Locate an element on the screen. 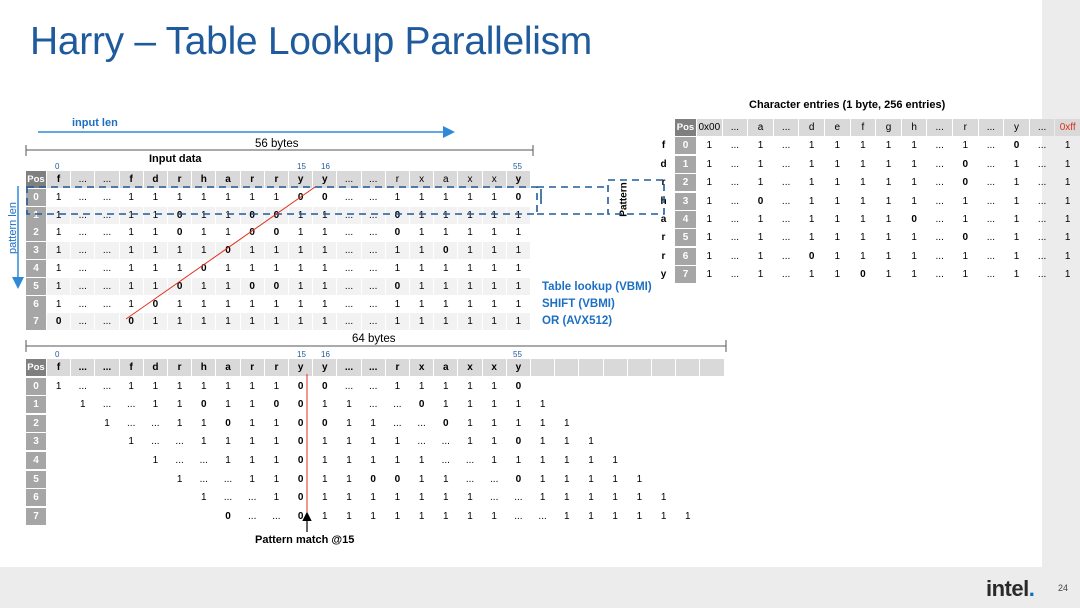 Image resolution: width=1080 pixels, height=608 pixels. shifted-tick-55: 55 is located at coordinates (517, 354).